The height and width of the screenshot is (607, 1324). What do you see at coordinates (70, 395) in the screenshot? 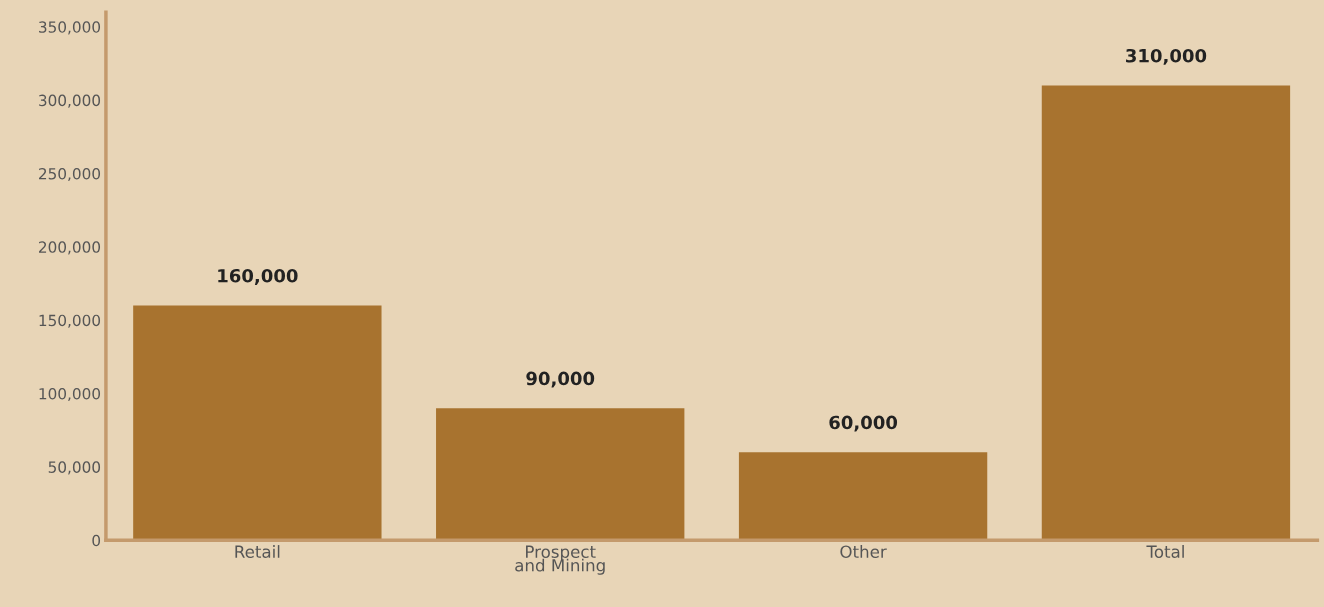
I see `y-tick-label: 100,000` at bounding box center [70, 395].